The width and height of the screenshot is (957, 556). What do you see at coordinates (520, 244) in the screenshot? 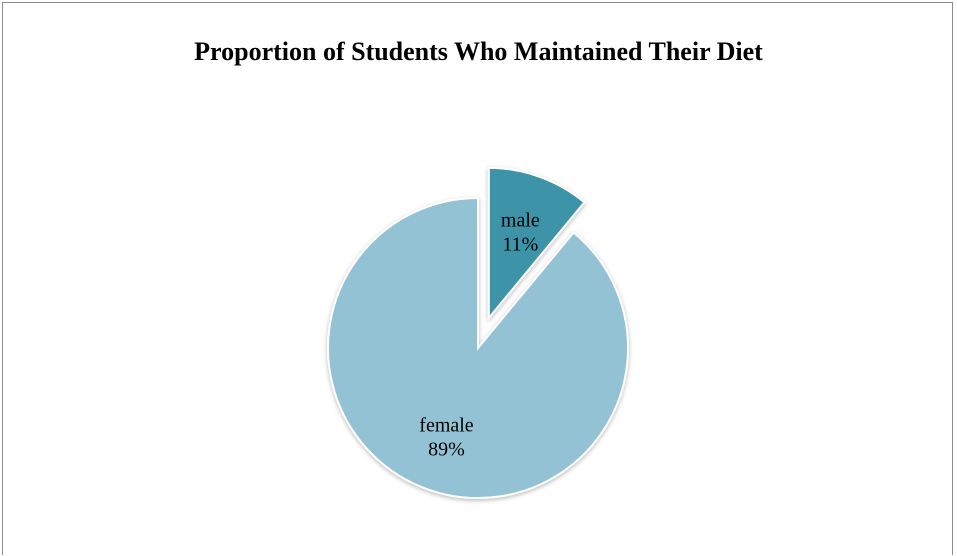
I see `slice-value-label-male: 11%` at bounding box center [520, 244].